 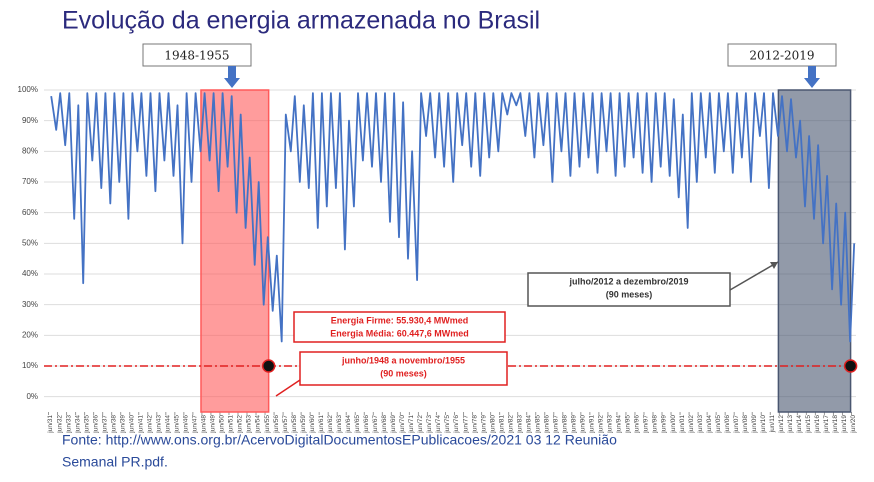 What do you see at coordinates (186, 424) in the screenshot?
I see `x-tick-label: jun/46` at bounding box center [186, 424].